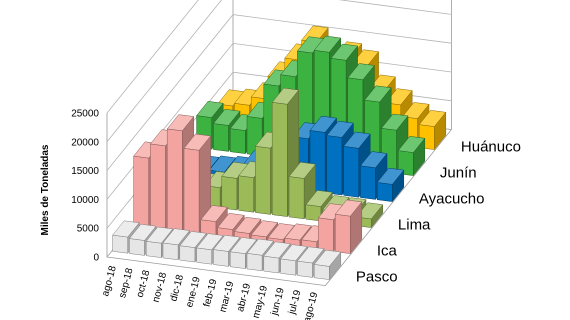  Describe the element at coordinates (311, 305) in the screenshot. I see `x-tick-label: ago-19` at that location.